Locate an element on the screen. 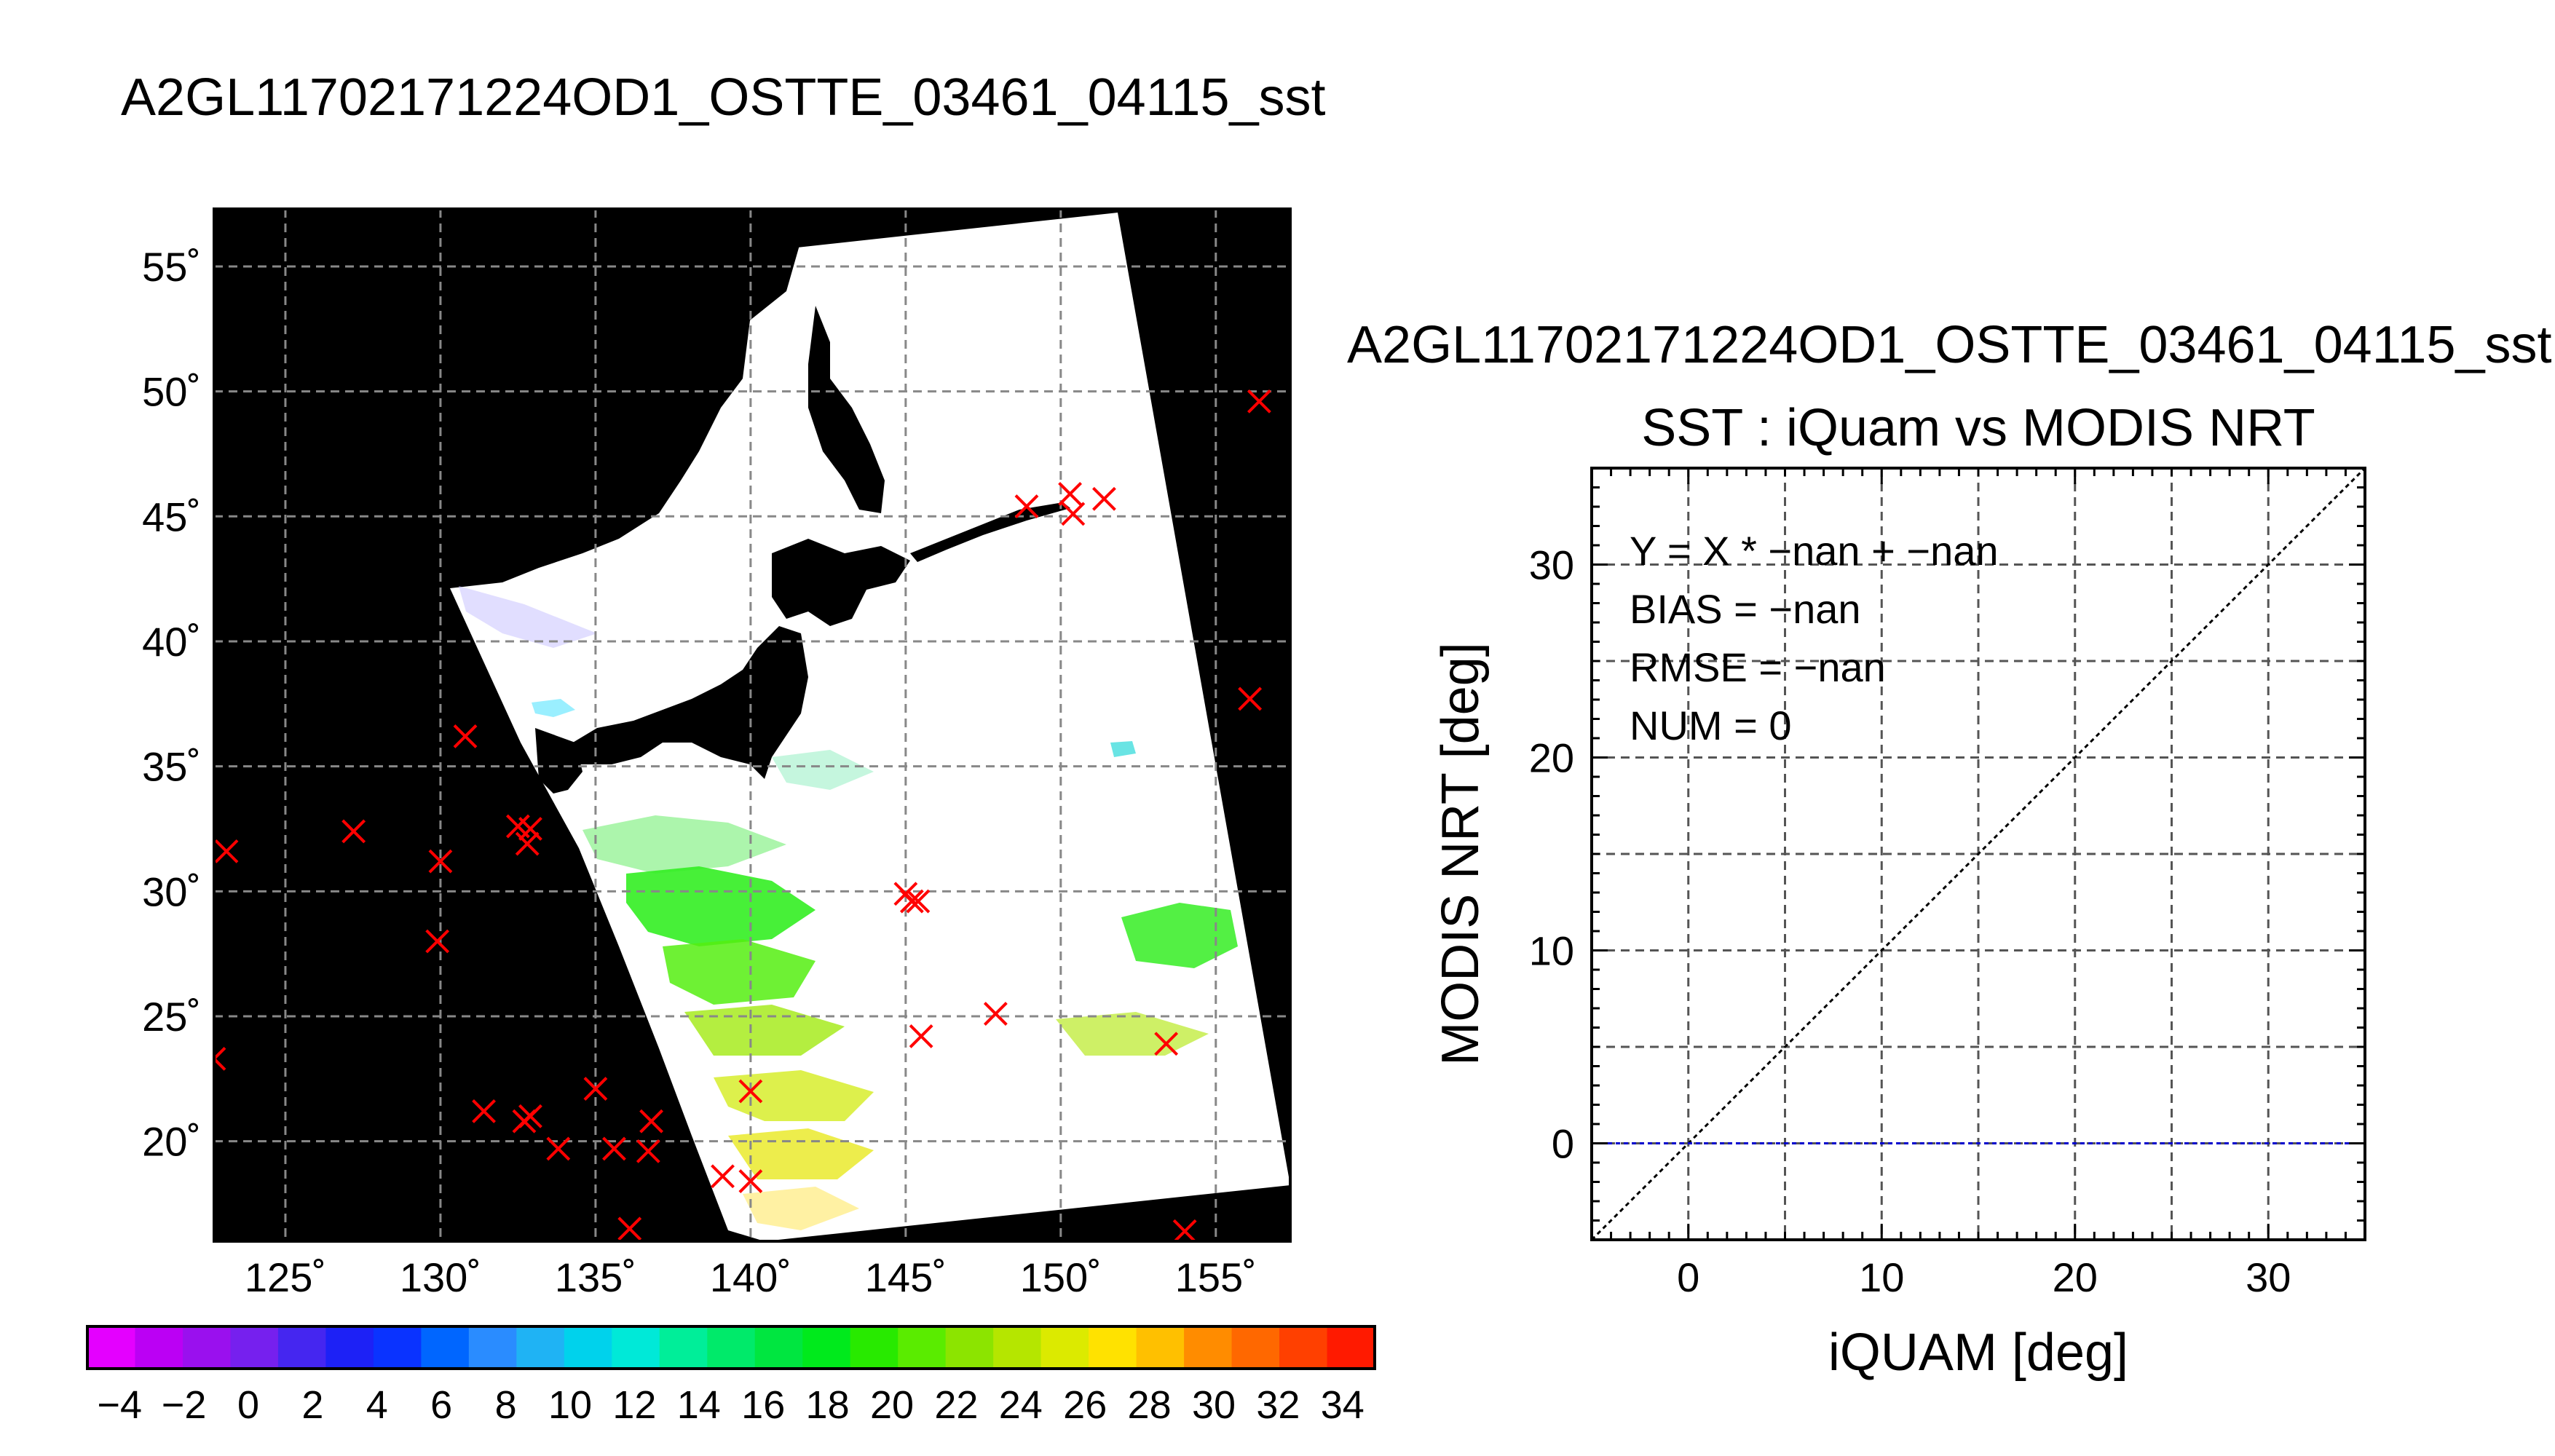 This screenshot has width=2555, height=1456. colorbar-tick-8: 12 is located at coordinates (634, 1405).